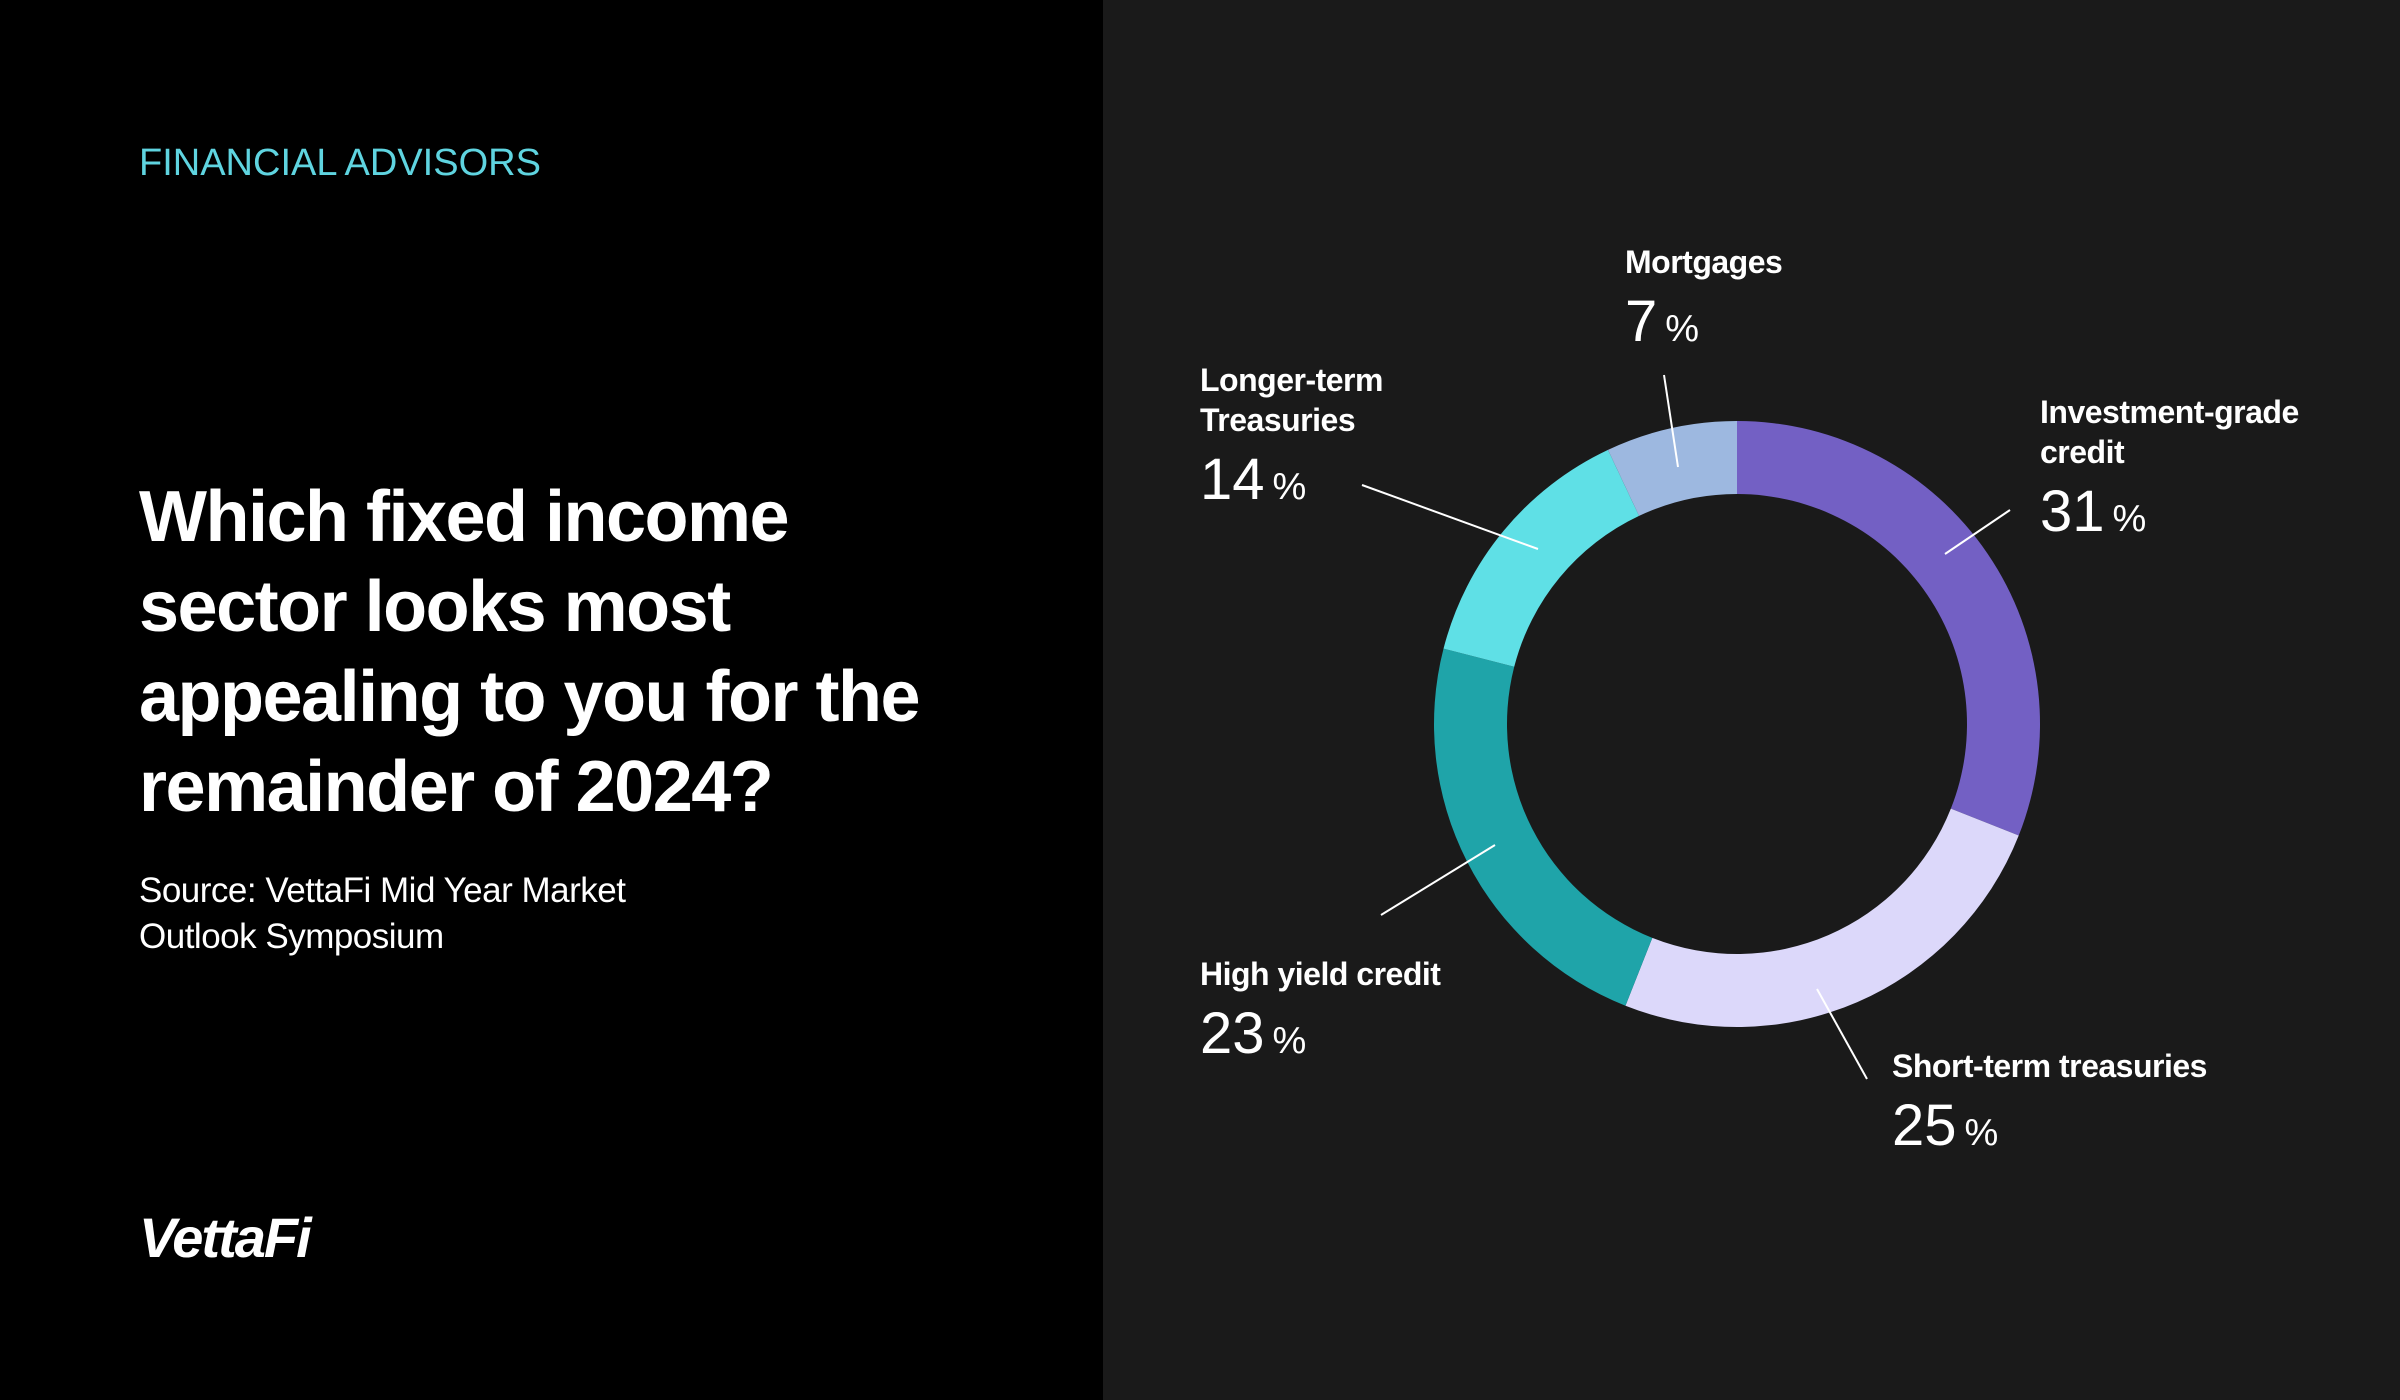 The height and width of the screenshot is (1400, 2400). Describe the element at coordinates (2072, 511) in the screenshot. I see `value-label: 31` at that location.